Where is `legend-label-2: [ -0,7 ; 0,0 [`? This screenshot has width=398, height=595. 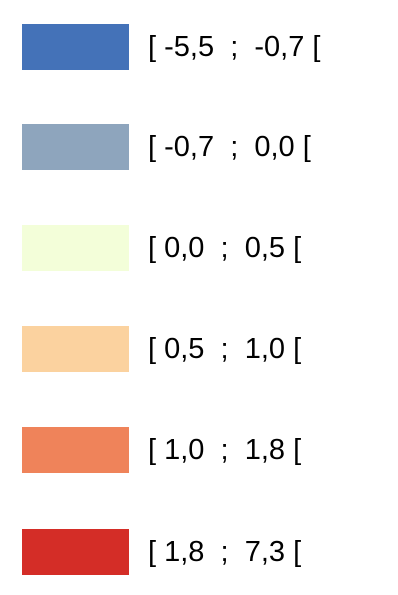
legend-label-2: [ -0,7 ; 0,0 [ is located at coordinates (229, 147).